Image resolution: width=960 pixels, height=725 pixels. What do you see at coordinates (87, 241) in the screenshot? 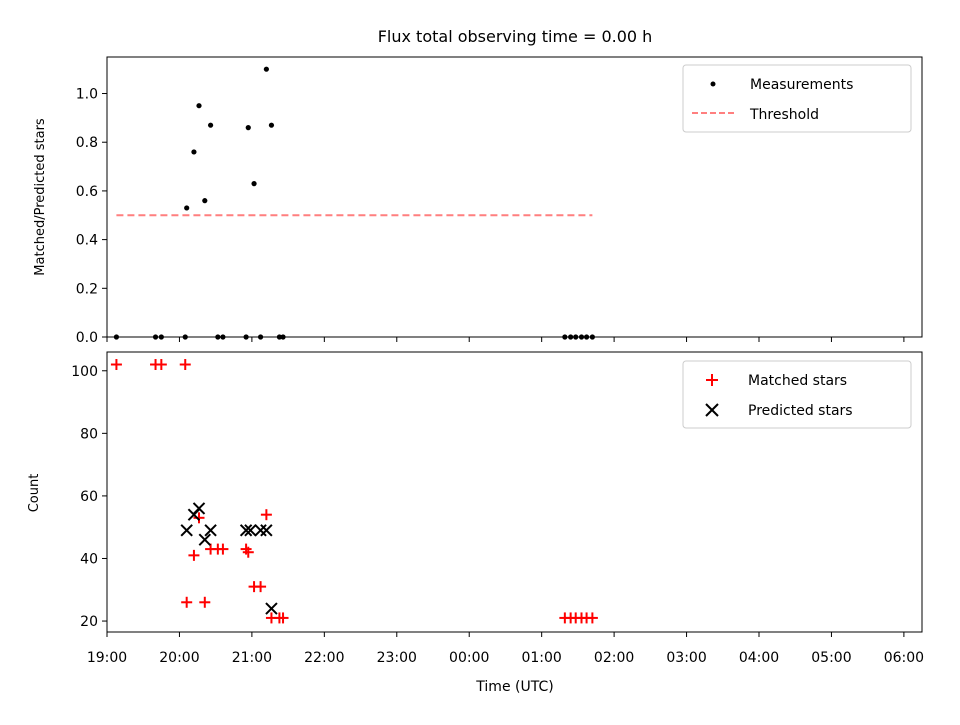
I see `y-tick-label: 0.4` at bounding box center [87, 241].